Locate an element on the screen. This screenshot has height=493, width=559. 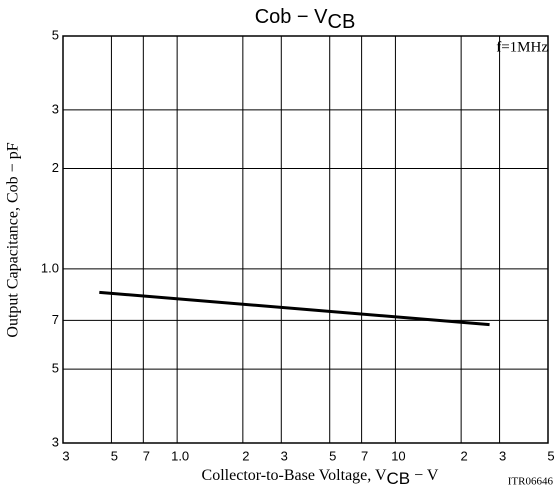
title-text: Cob − V is located at coordinates (291, 17).